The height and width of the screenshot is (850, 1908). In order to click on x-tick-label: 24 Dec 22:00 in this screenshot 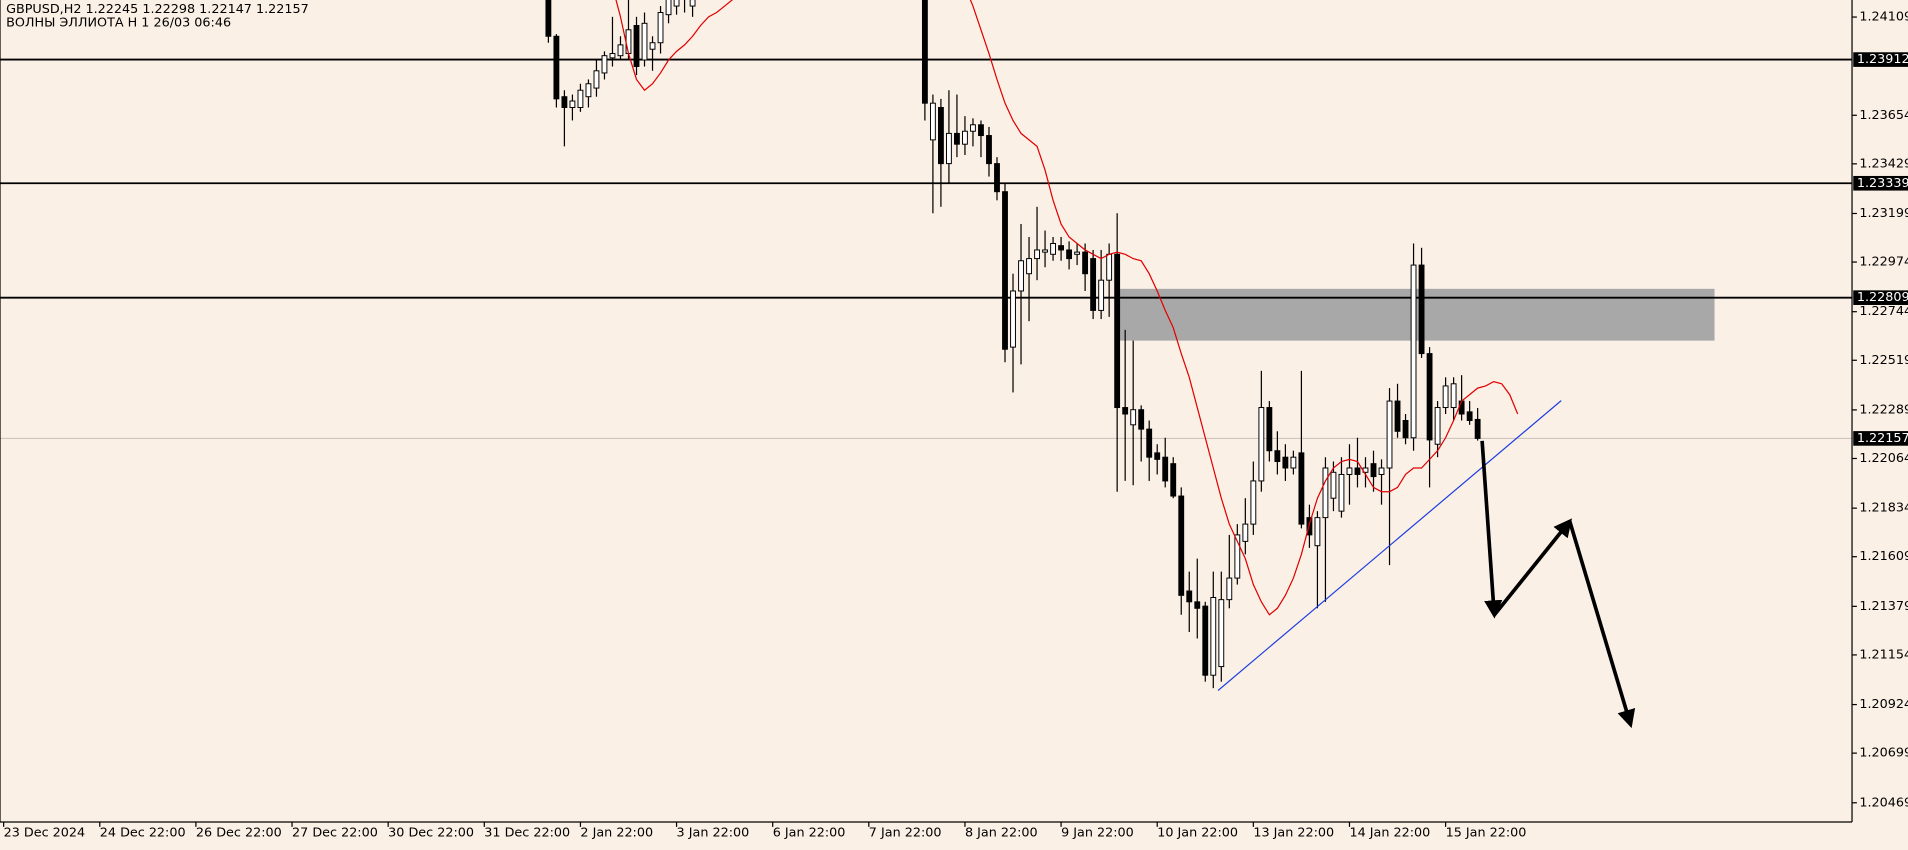, I will do `click(143, 832)`.